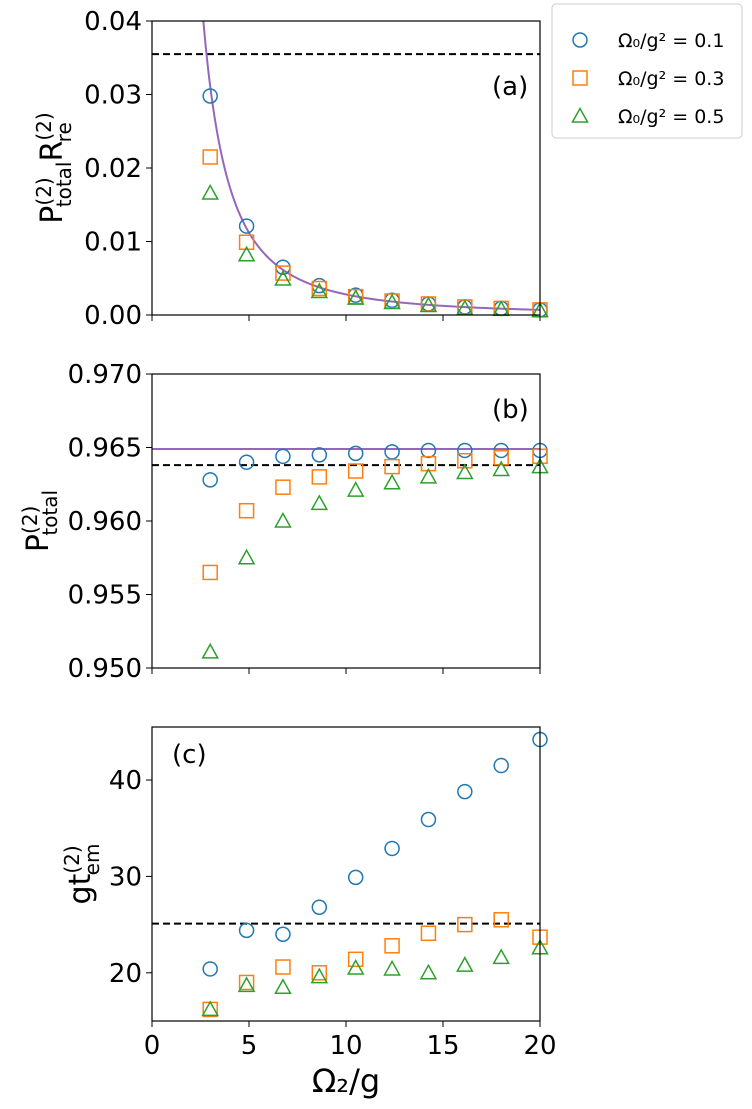 The image size is (752, 1109). Describe the element at coordinates (345, 1046) in the screenshot. I see `x-tick-label: 10` at that location.